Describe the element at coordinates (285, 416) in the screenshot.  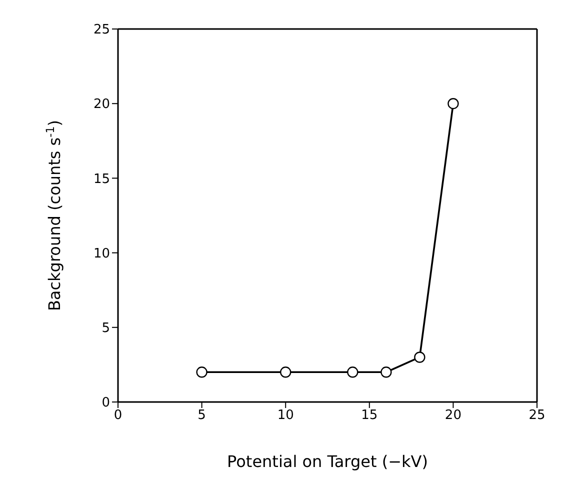
I see `x-tick-label: 10` at that location.